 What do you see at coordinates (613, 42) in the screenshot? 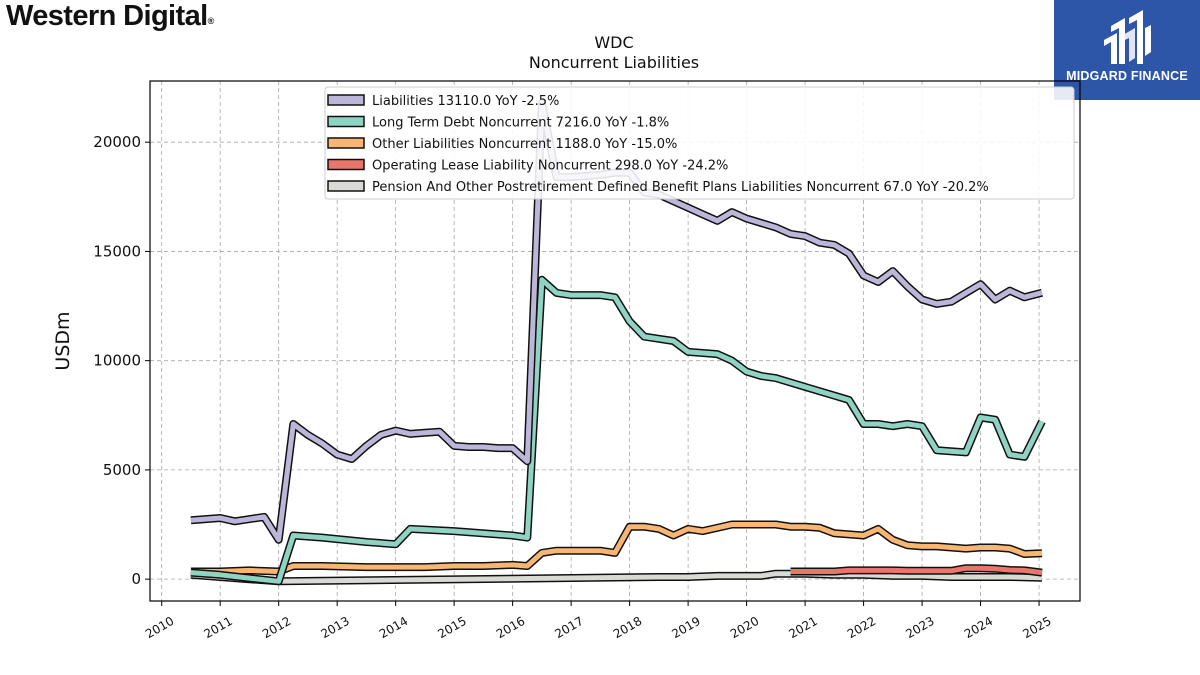
I see `chart-title: WDC` at bounding box center [613, 42].